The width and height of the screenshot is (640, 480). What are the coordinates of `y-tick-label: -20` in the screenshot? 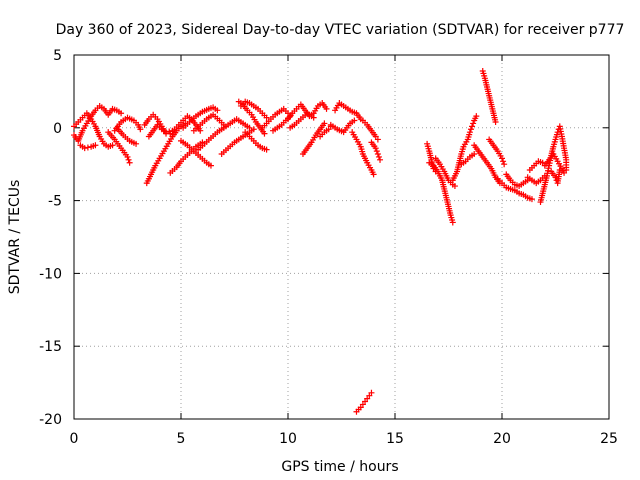 It's located at (50, 420).